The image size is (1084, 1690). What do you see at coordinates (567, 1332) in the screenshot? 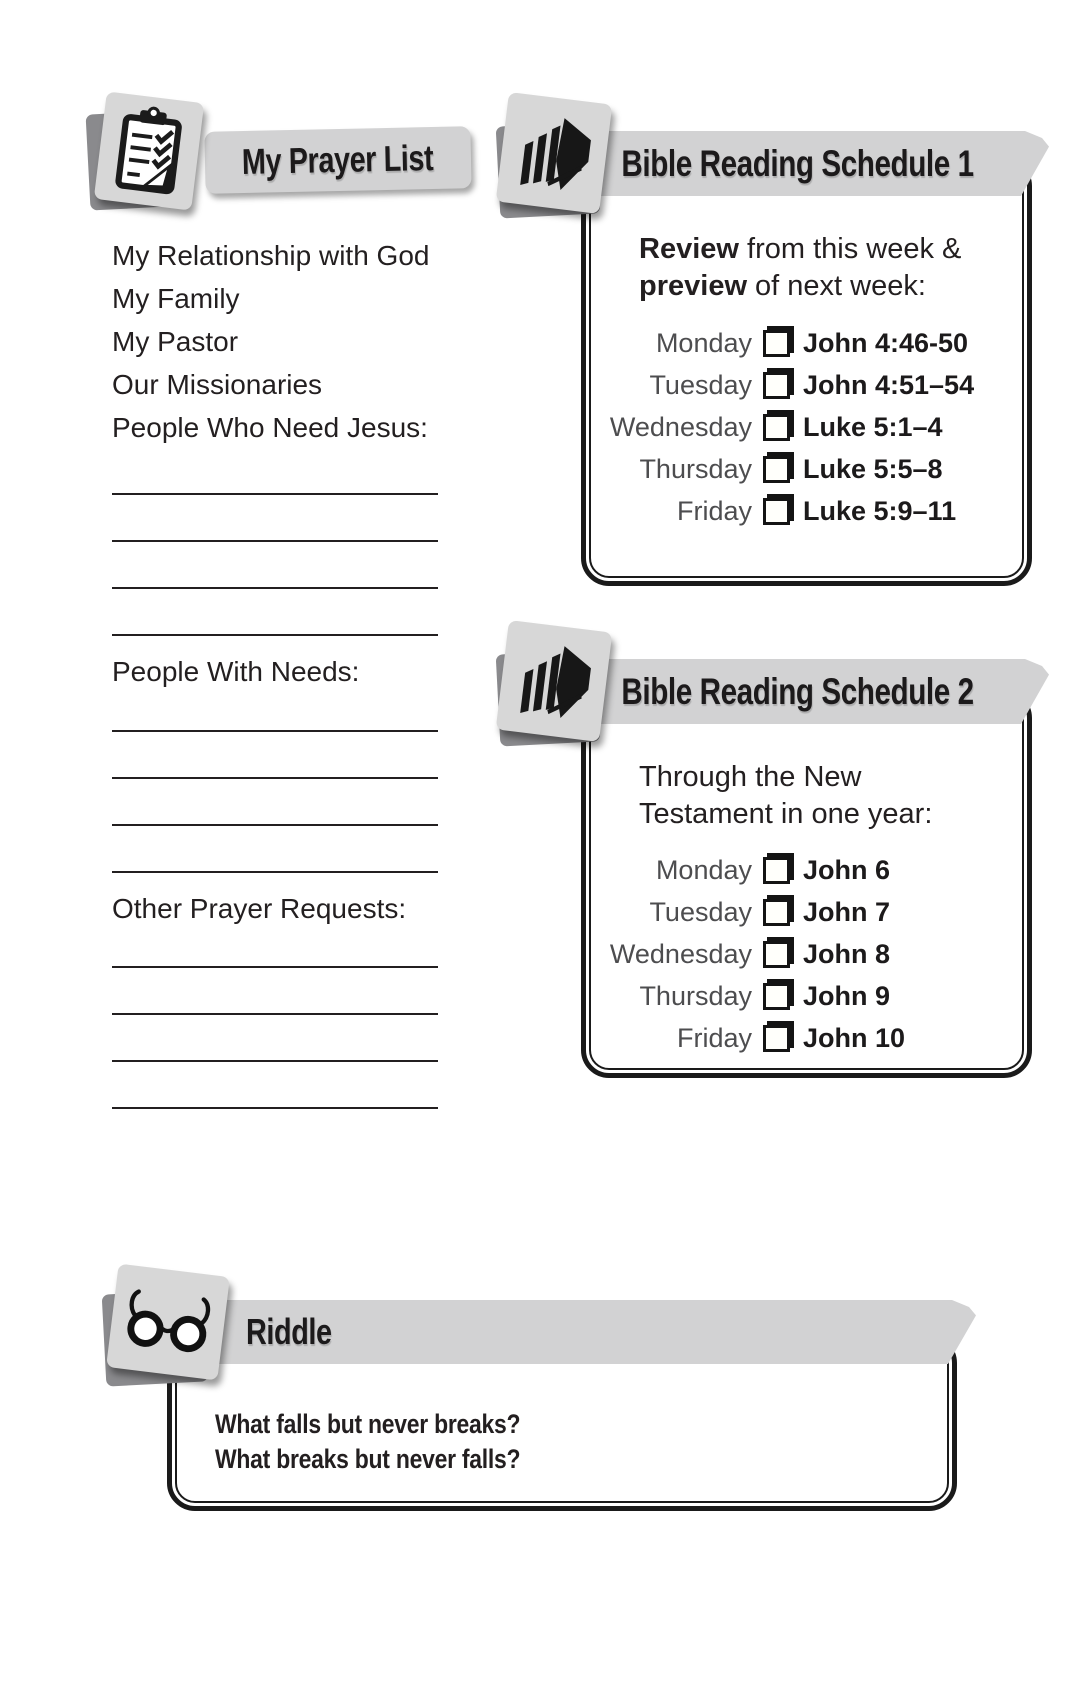
I see `riddle-banner: Riddle` at bounding box center [567, 1332].